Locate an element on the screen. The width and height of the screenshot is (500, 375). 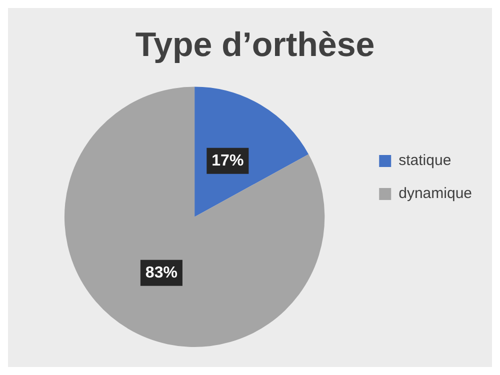
legend-label: dynamique is located at coordinates (435, 193).